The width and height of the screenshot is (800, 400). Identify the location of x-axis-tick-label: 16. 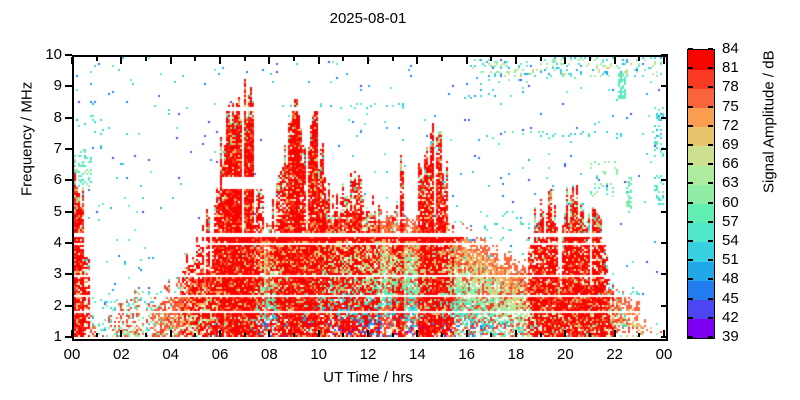
(466, 354).